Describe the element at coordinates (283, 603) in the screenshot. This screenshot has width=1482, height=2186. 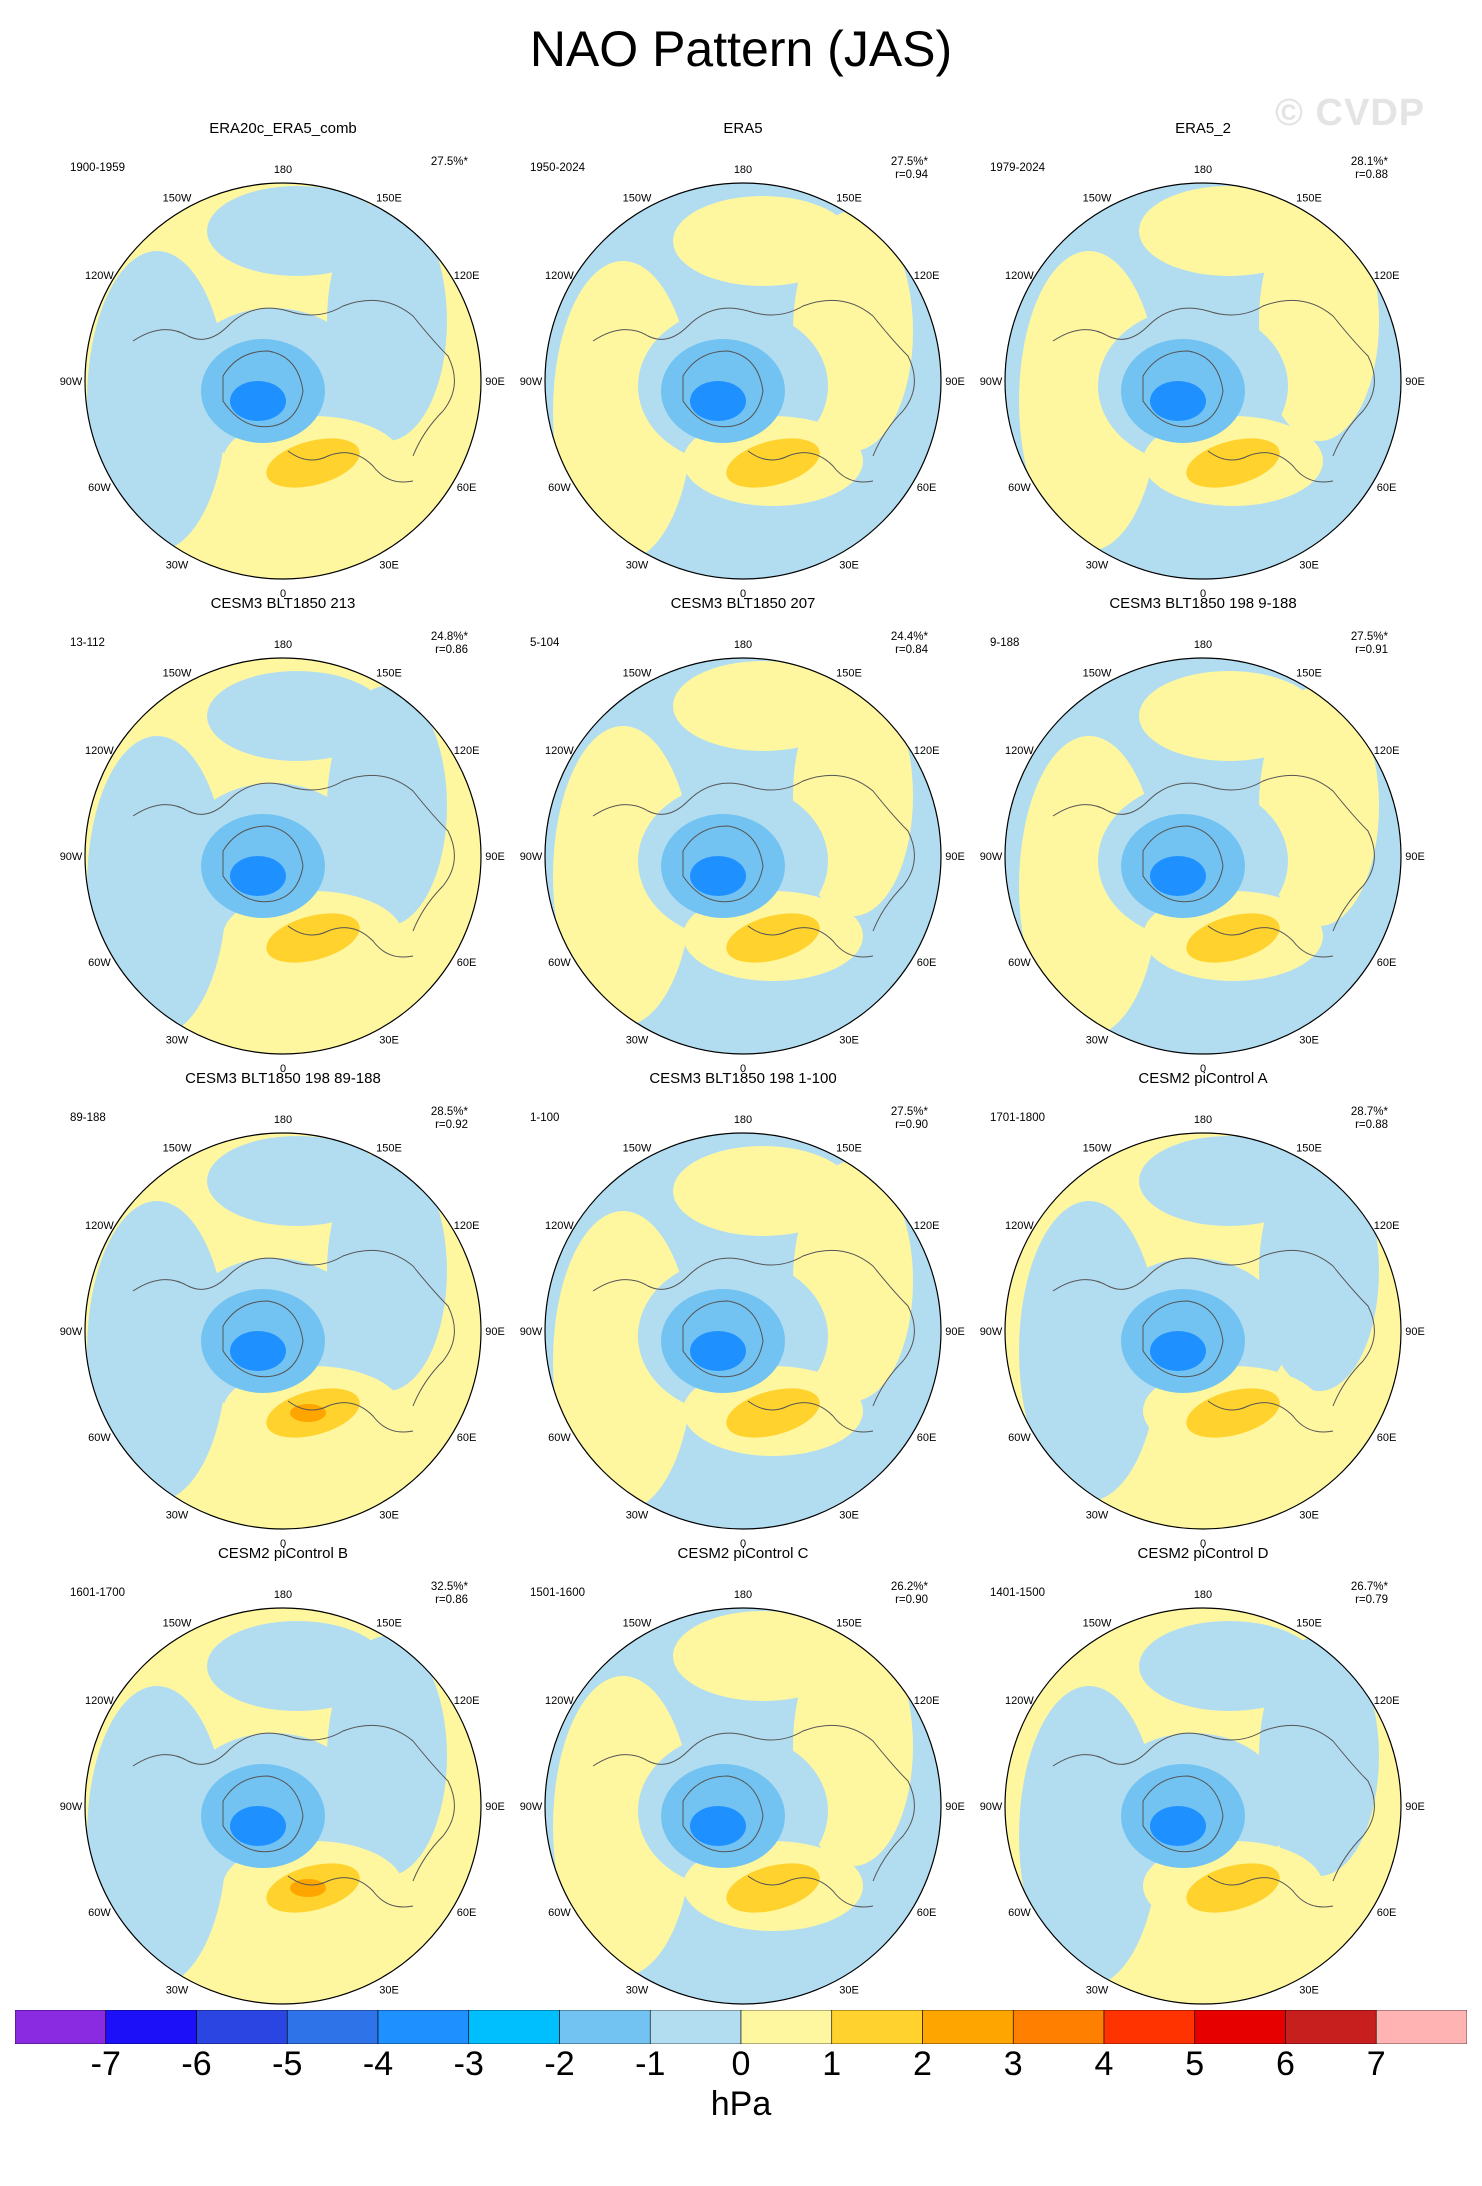
I see `panel-title: CESM3 BLT1850 213` at that location.